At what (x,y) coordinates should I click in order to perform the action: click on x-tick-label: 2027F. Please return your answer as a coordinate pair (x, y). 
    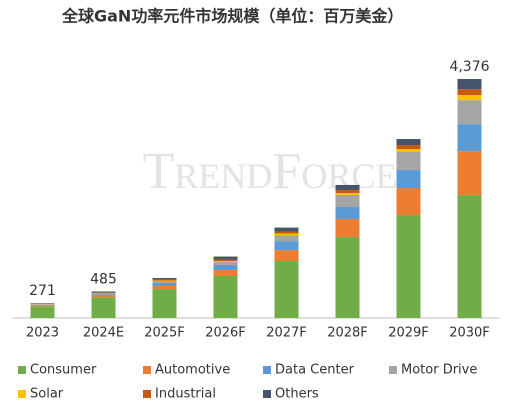
    Looking at the image, I should click on (286, 333).